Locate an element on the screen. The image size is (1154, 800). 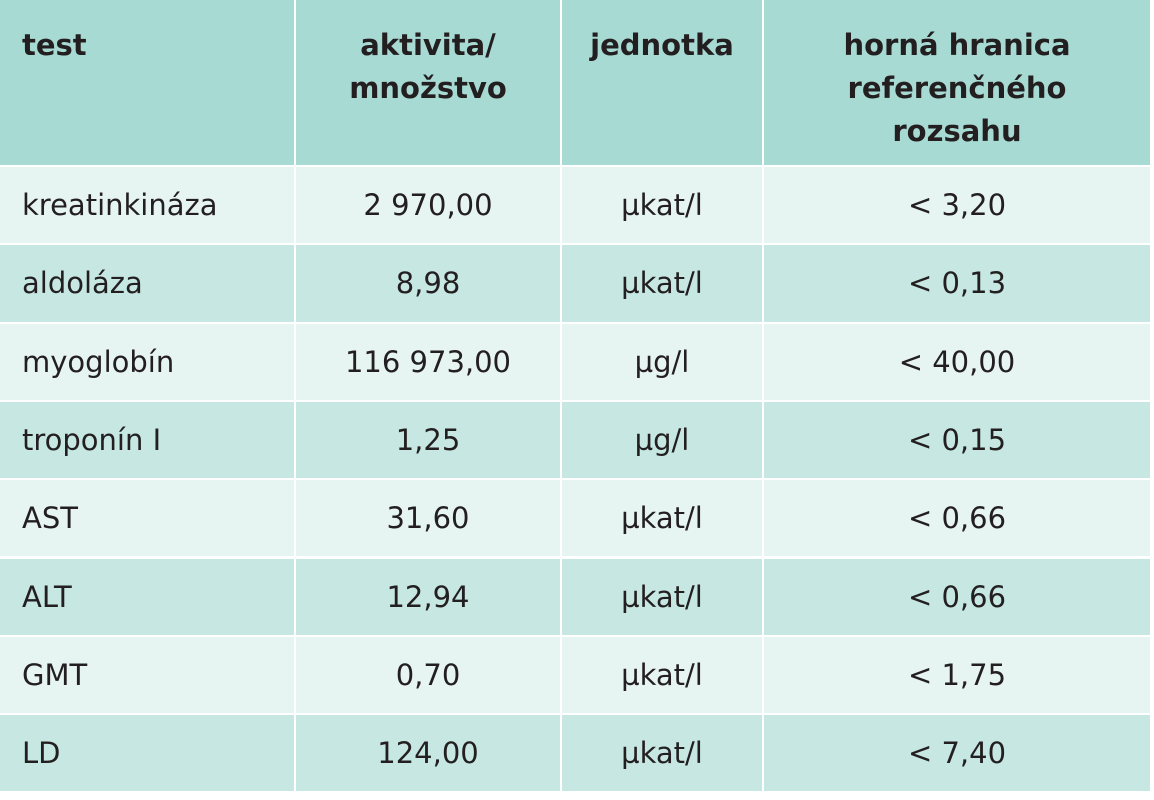
header-text: referenčného is located at coordinates (957, 88).